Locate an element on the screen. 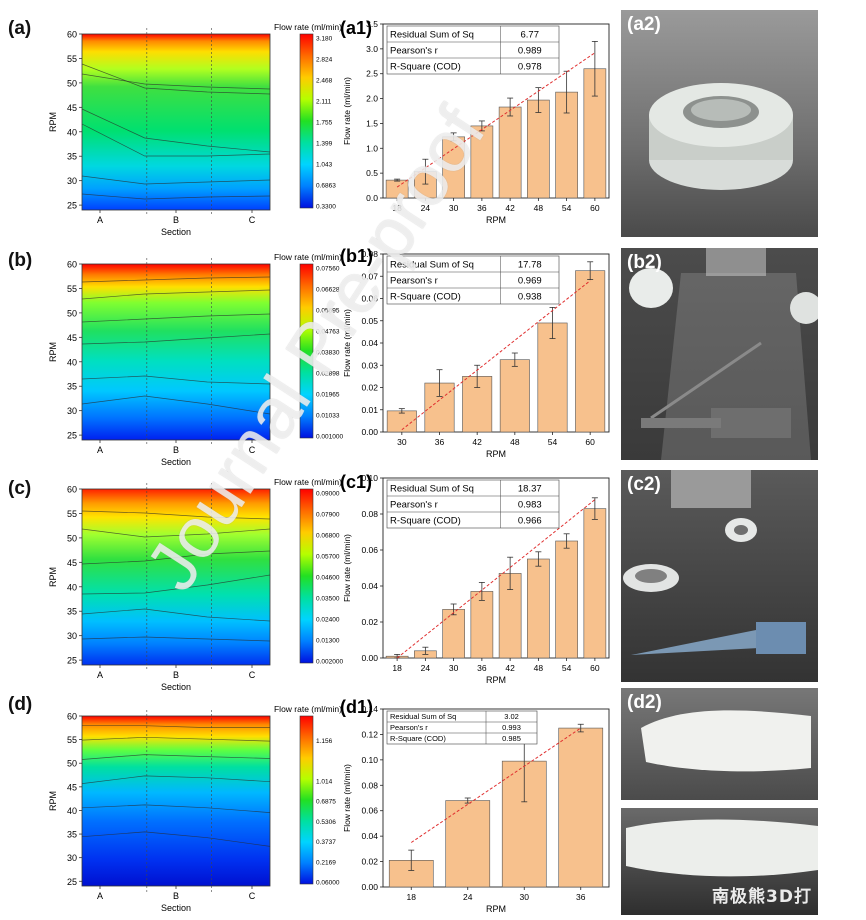  x-tick-label: 54 is located at coordinates (553, 442).